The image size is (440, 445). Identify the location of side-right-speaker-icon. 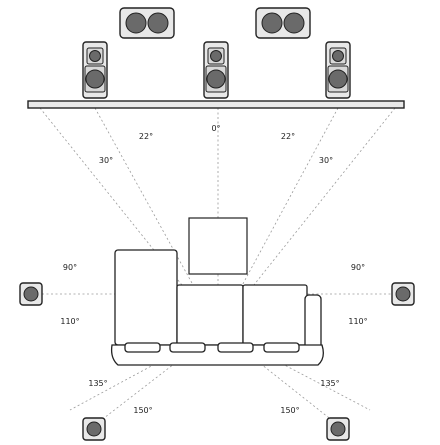
(403, 294).